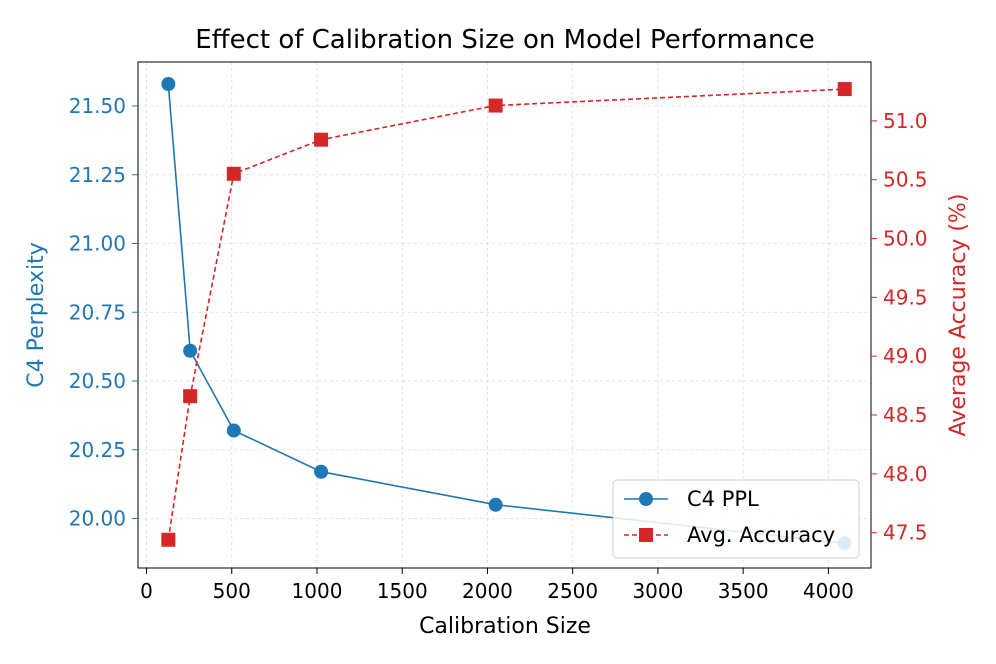 This screenshot has height=664, width=996. What do you see at coordinates (905, 533) in the screenshot?
I see `y-right-tick-label: 47.5` at bounding box center [905, 533].